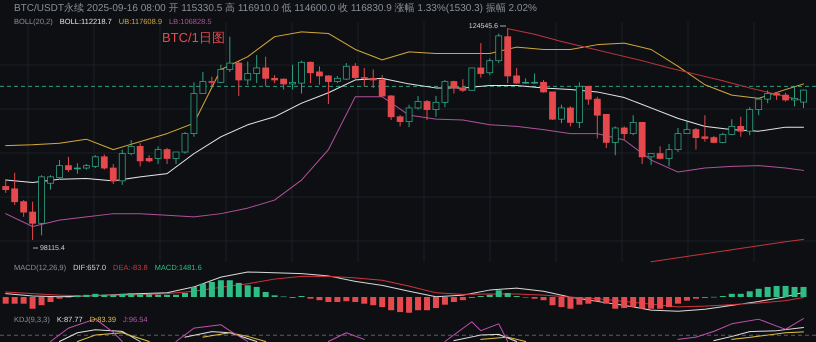 The width and height of the screenshot is (816, 342). Describe the element at coordinates (276, 8) in the screenshot. I see `chart-title: BTC/USDT永续 2025-09-16 08:00 开 115330.5 高 116910.0 低 114600.0 收 116830.9 涨幅 1.33%(1530.3) 振幅 2.02%` at that location.